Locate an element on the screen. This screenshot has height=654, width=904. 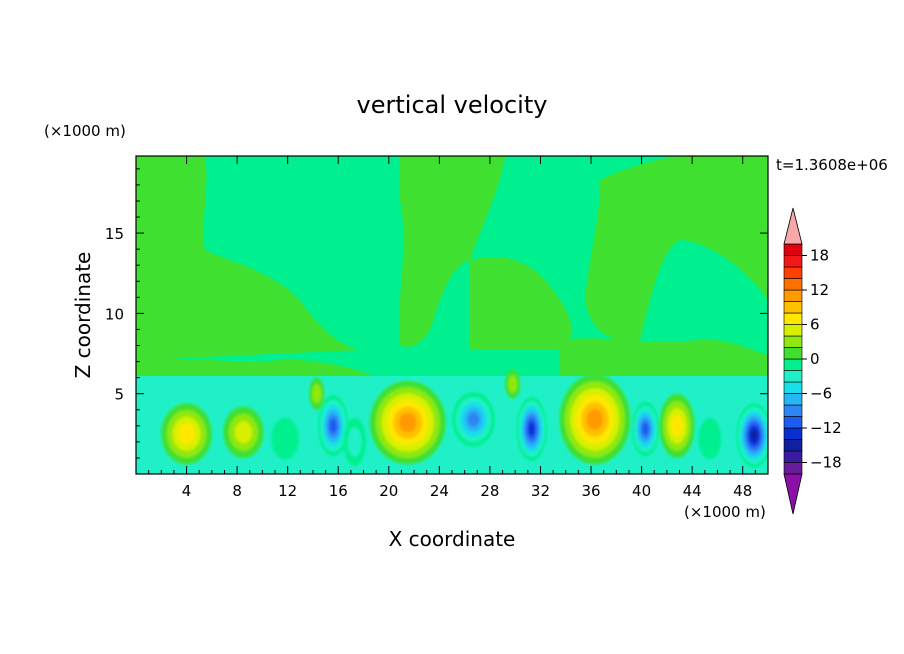
y-tick-label: 15 is located at coordinates (114, 234).